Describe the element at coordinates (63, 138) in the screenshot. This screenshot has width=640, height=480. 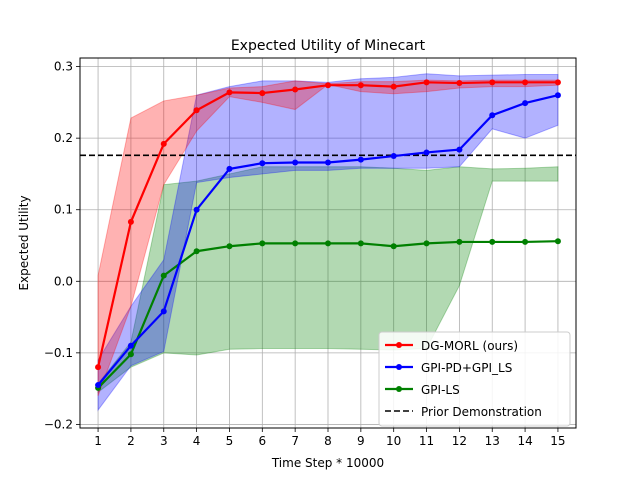
I see `y-tick-label: 0.2` at that location.